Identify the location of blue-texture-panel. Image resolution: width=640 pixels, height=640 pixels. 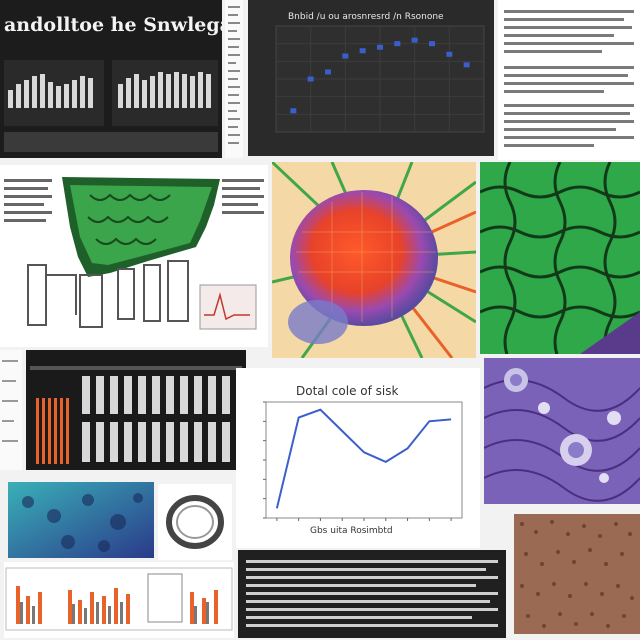
(81, 520).